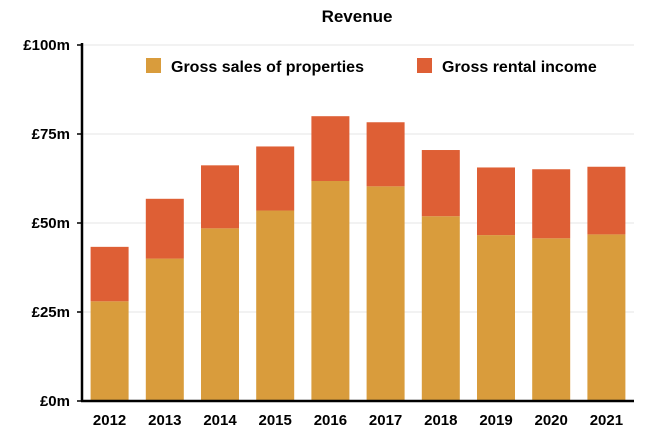 The height and width of the screenshot is (440, 660). I want to click on x-tick-label-2018: 2018, so click(440, 420).